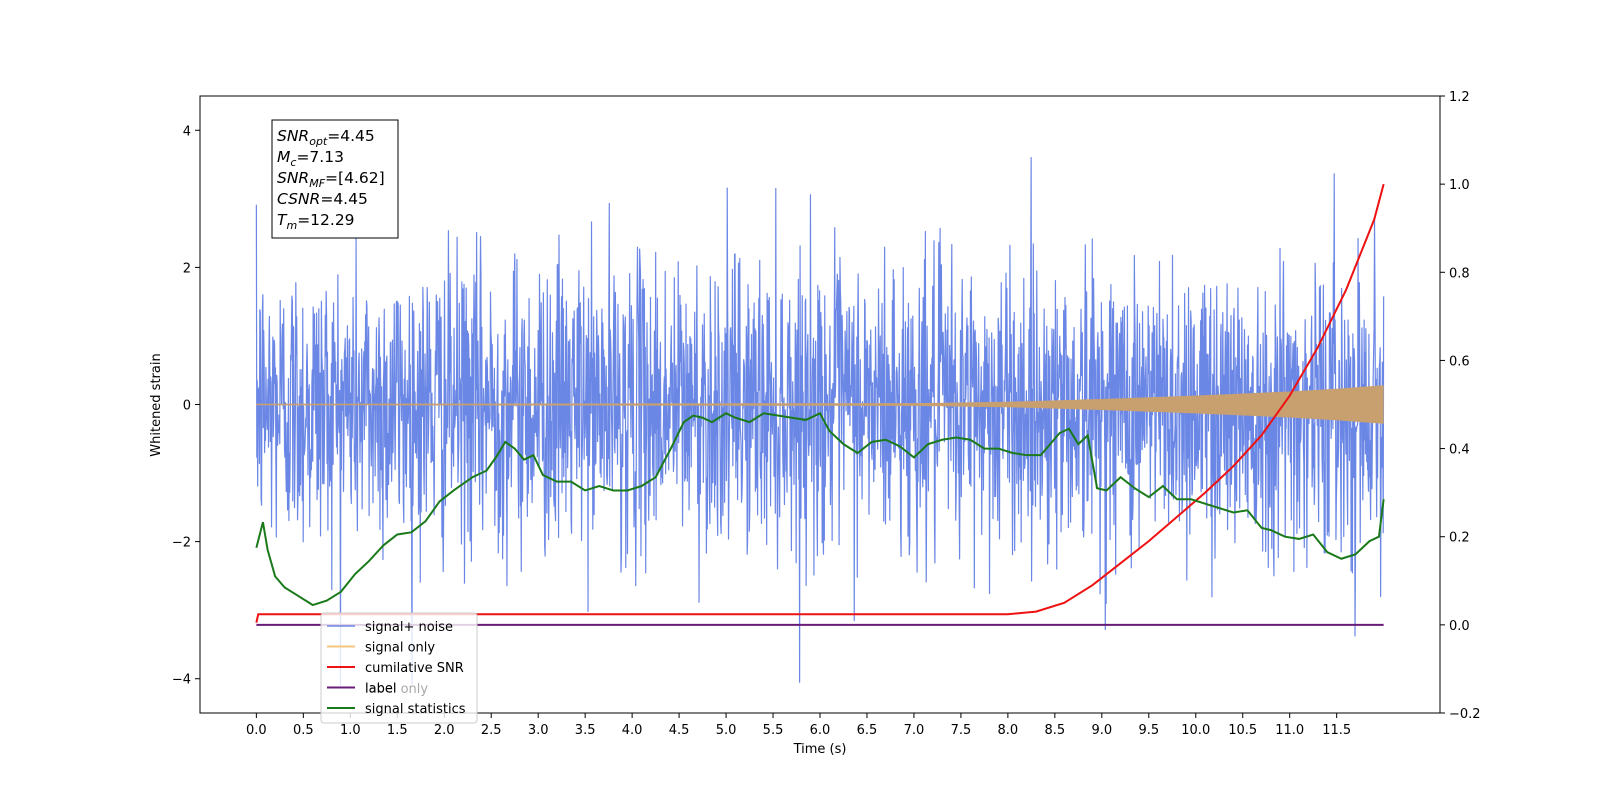 This screenshot has height=800, width=1600. I want to click on info-box-subscript: c, so click(293, 162).